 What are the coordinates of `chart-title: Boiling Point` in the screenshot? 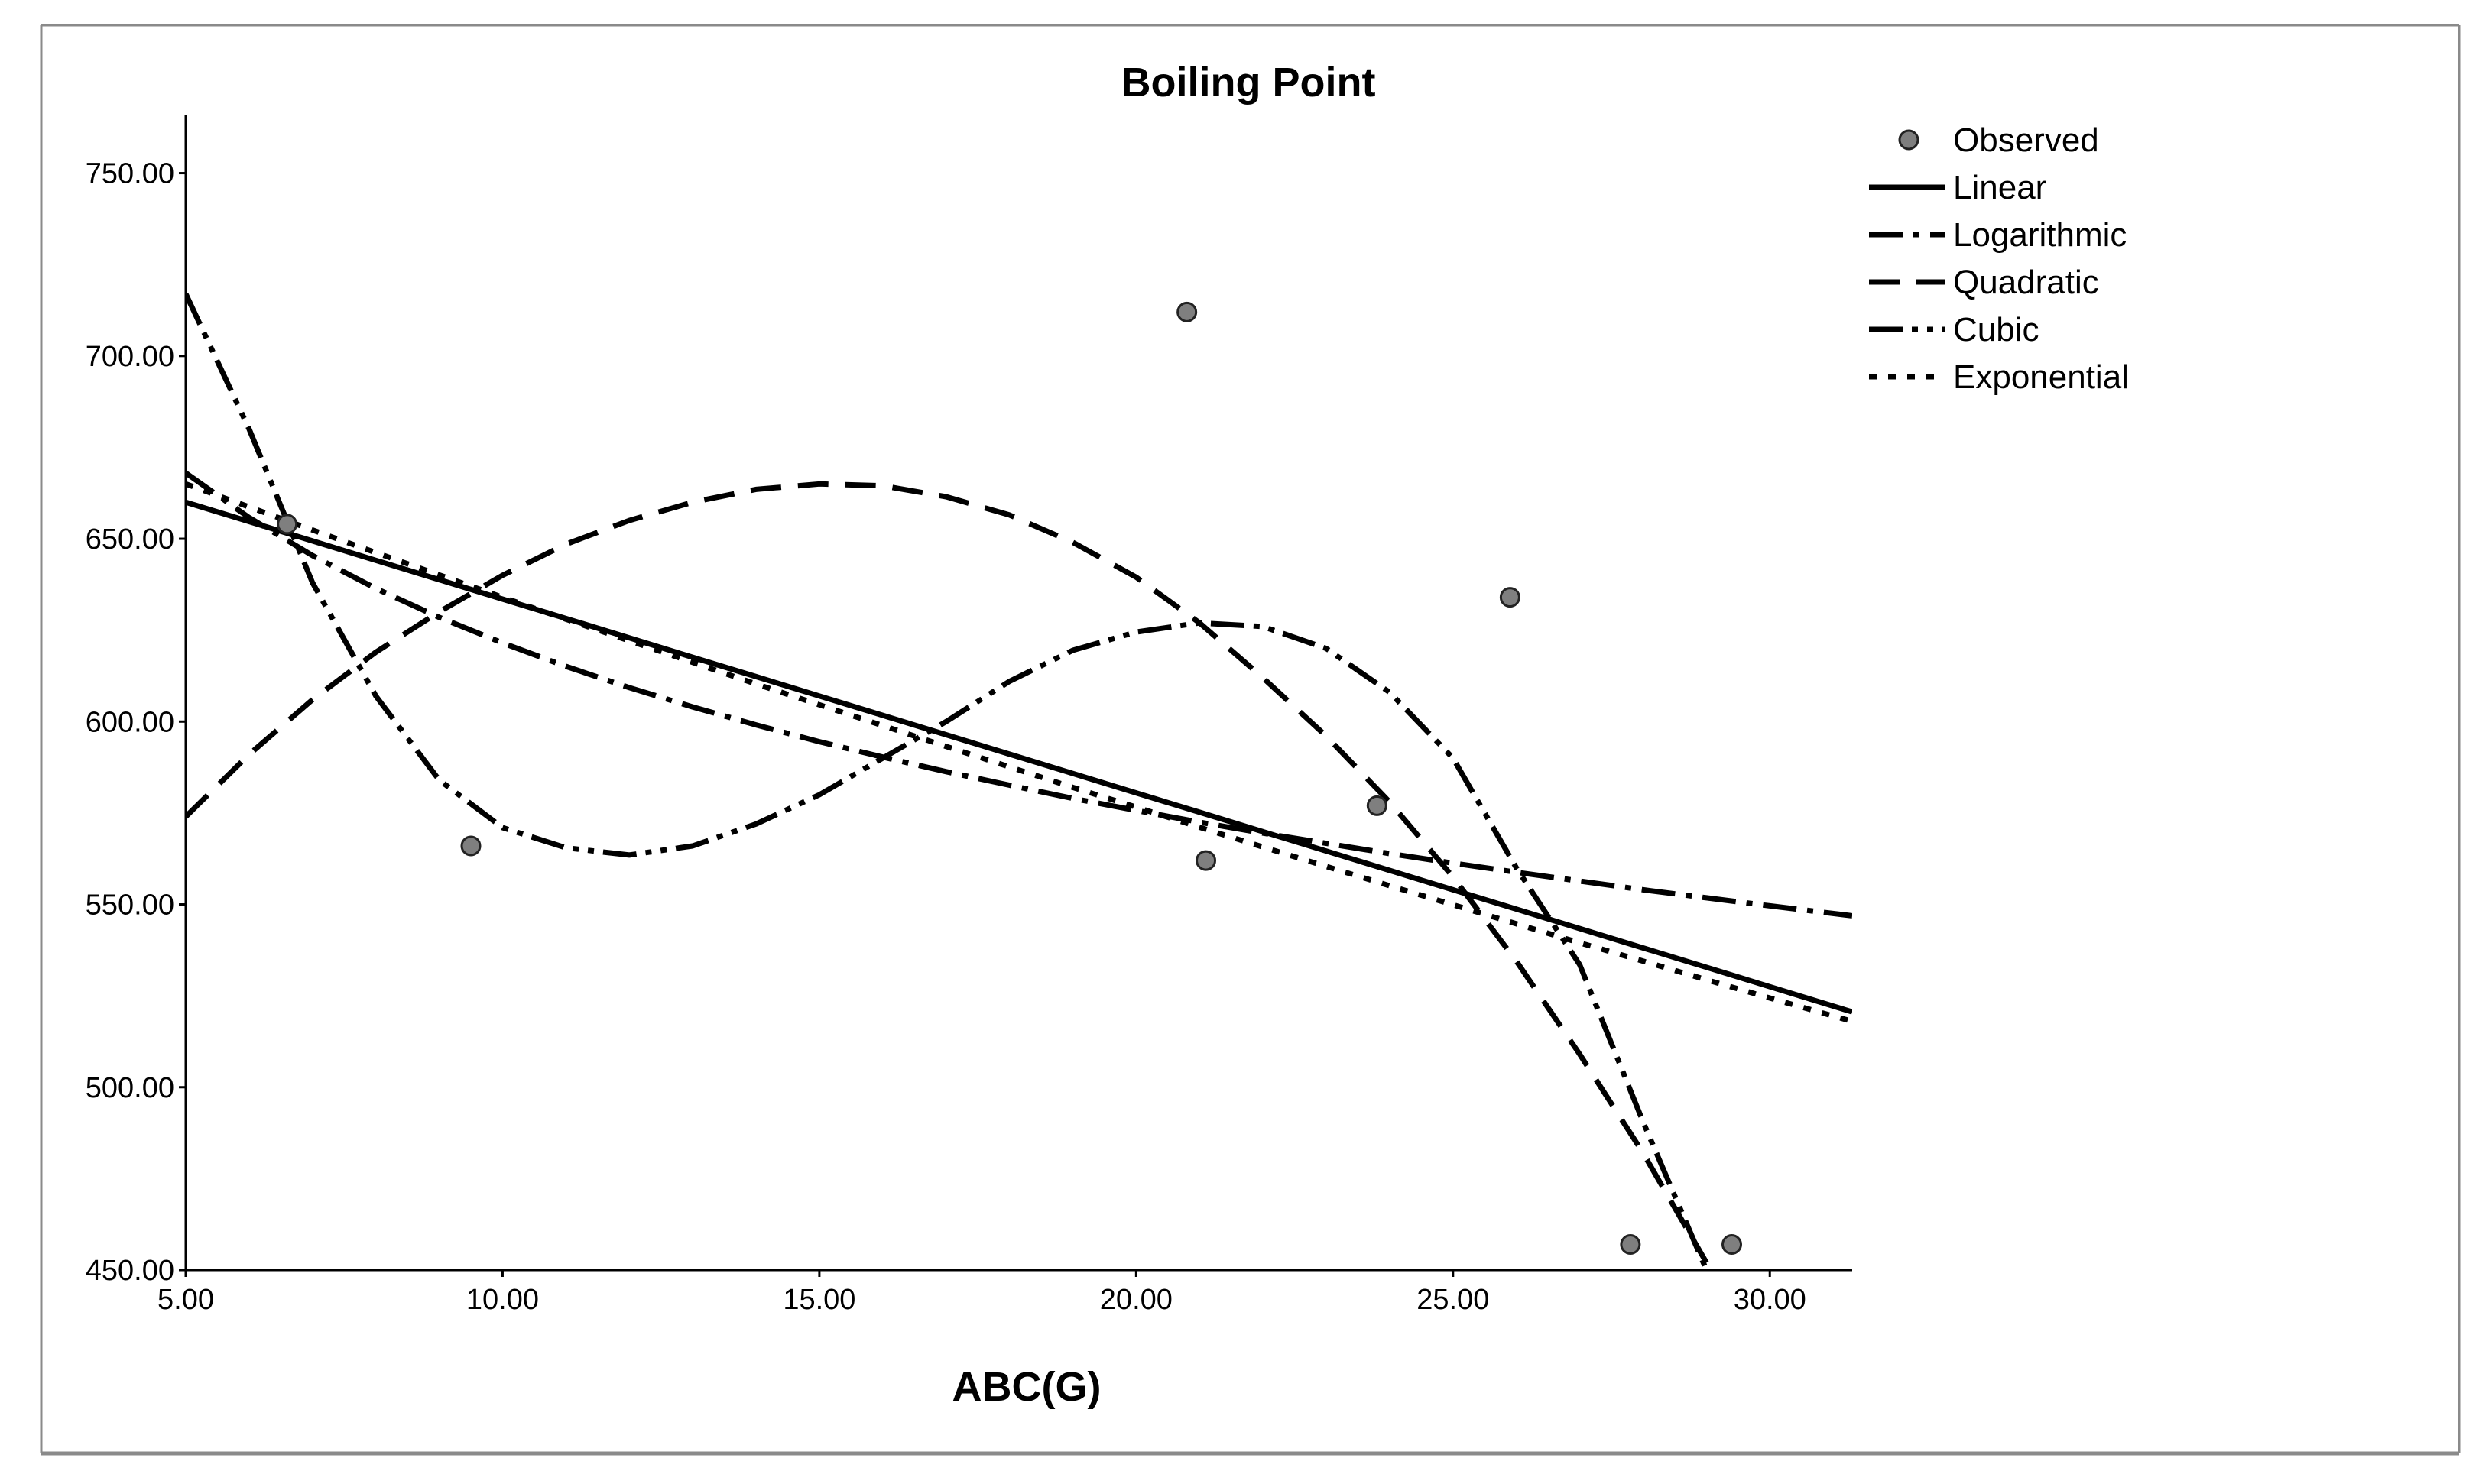 It's located at (1248, 83).